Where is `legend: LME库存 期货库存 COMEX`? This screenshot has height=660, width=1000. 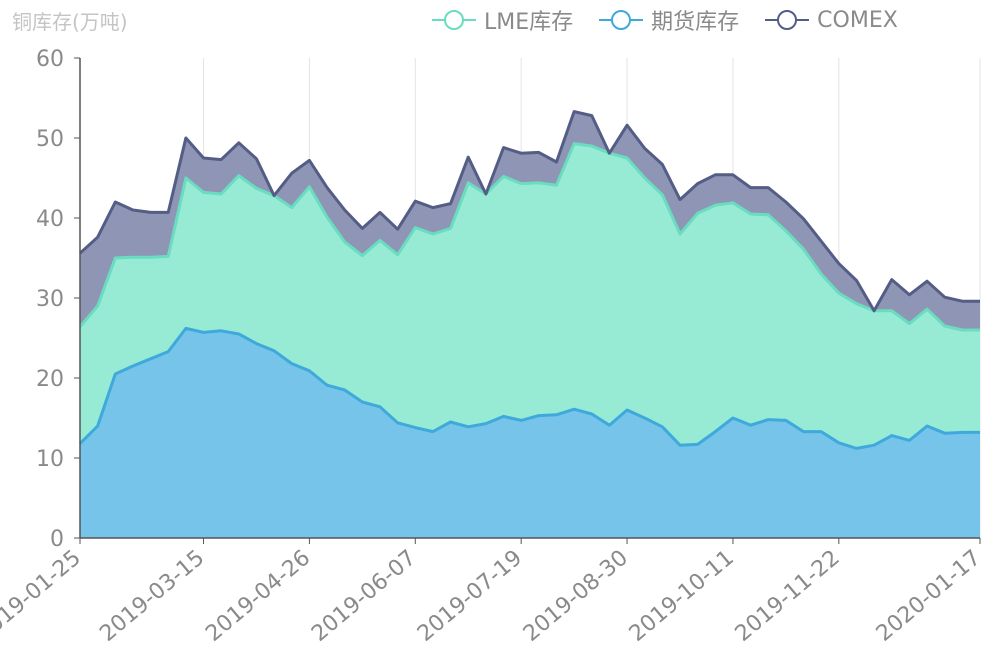 legend: LME库存 期货库存 COMEX is located at coordinates (664, 20).